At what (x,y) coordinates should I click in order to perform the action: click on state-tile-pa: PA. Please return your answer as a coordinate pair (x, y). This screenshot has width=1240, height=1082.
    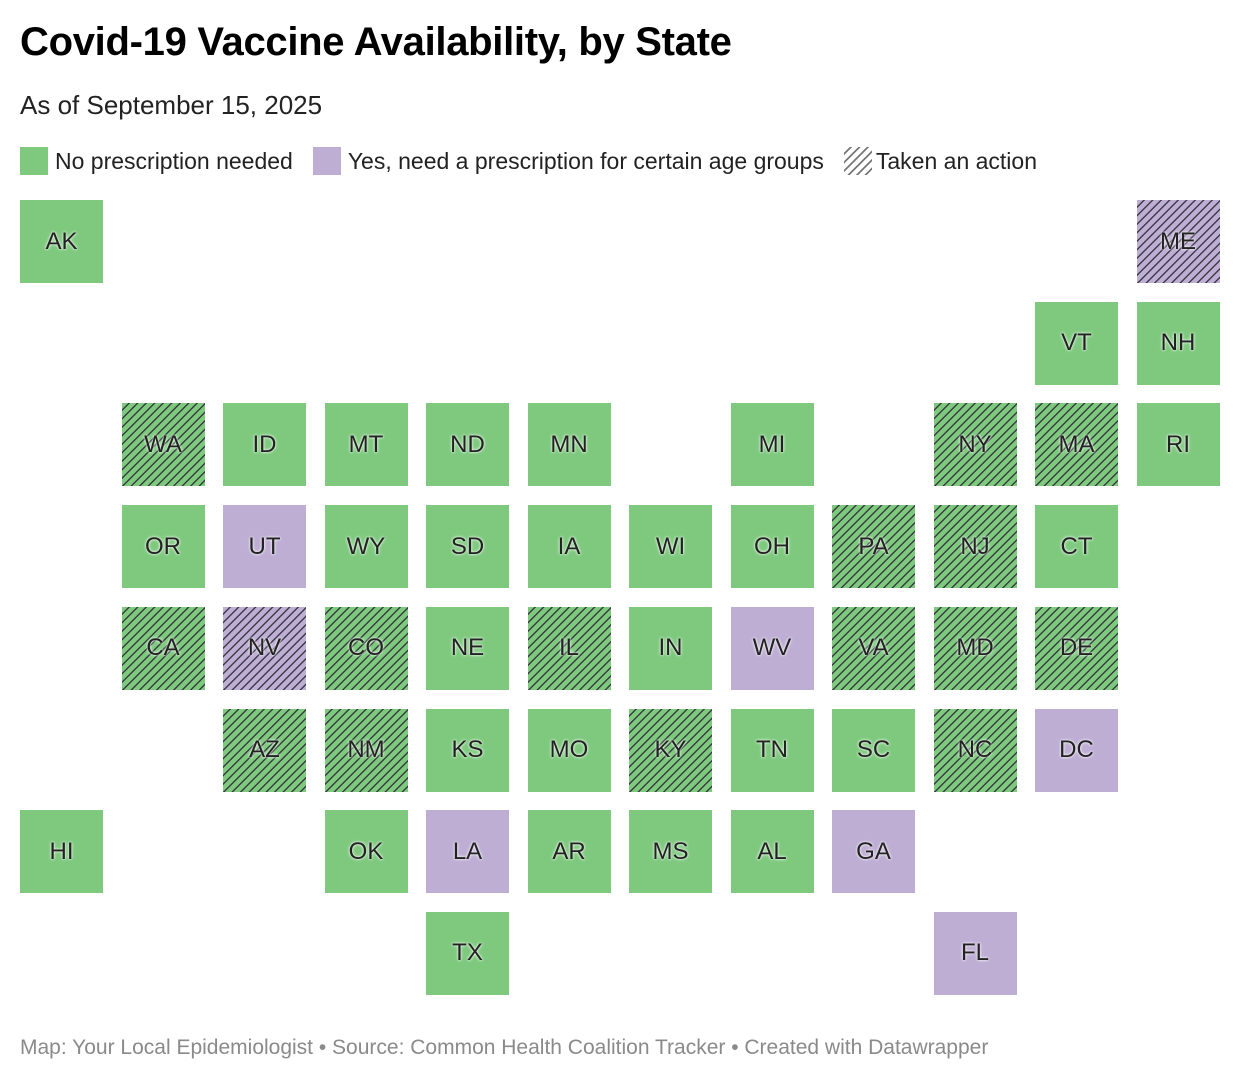
    Looking at the image, I should click on (873, 547).